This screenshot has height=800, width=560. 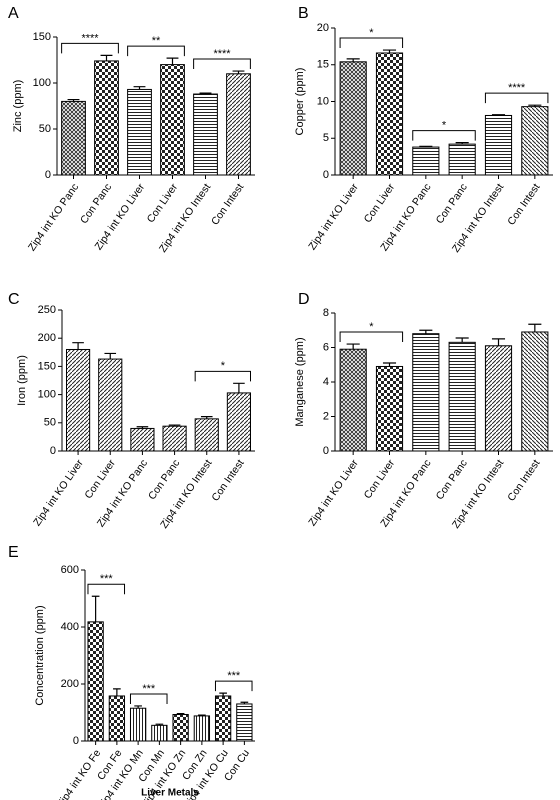 What do you see at coordinates (156, 41) in the screenshot?
I see `significance-label: **` at bounding box center [156, 41].